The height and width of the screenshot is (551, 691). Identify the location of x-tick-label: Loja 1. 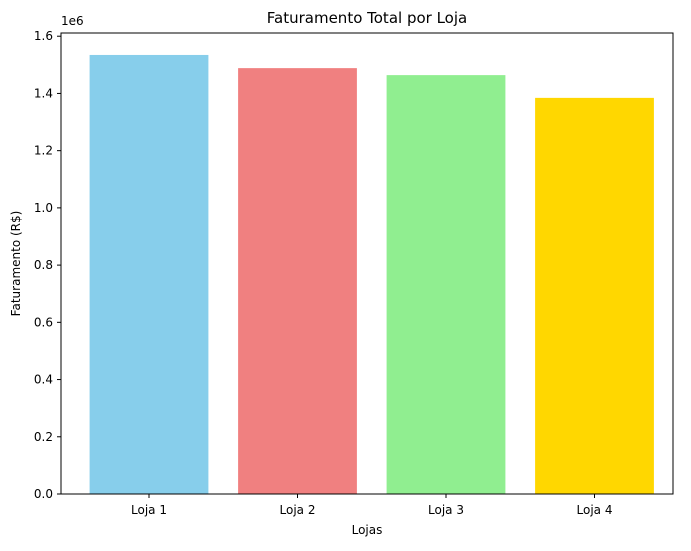
(149, 510).